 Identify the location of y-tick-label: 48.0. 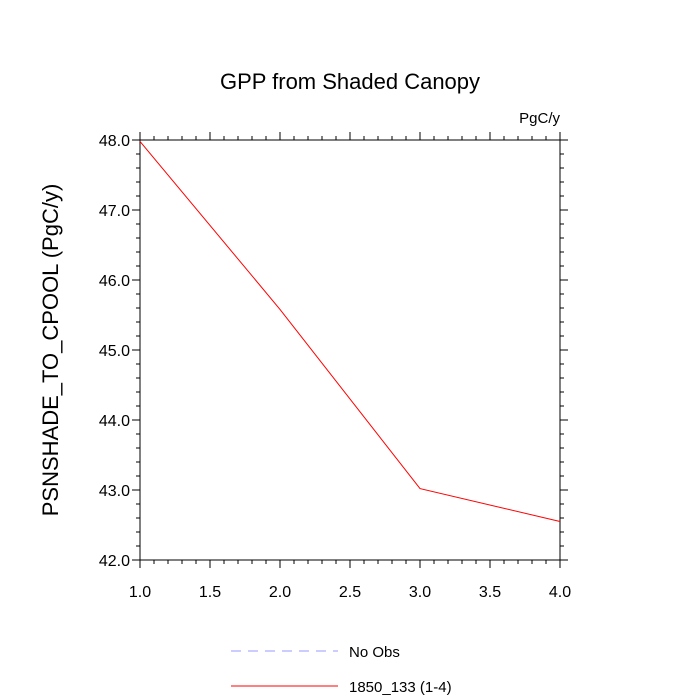
(114, 141).